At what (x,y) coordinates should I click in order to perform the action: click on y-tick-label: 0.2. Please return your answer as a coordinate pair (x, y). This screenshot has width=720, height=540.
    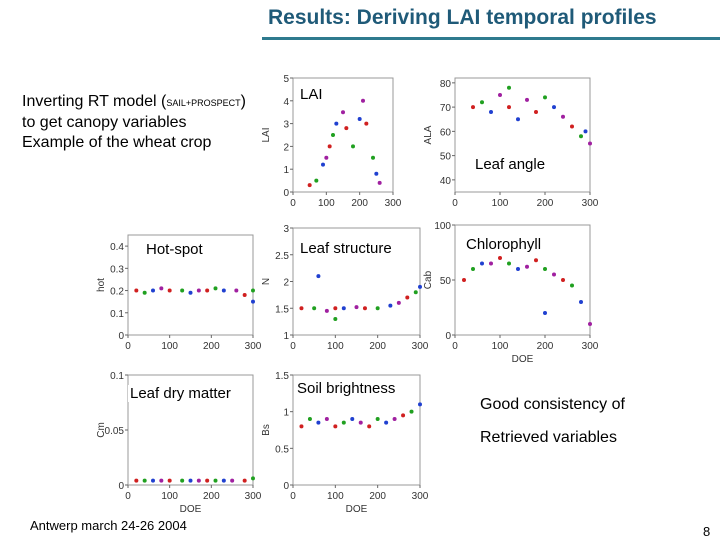
    Looking at the image, I should click on (117, 292).